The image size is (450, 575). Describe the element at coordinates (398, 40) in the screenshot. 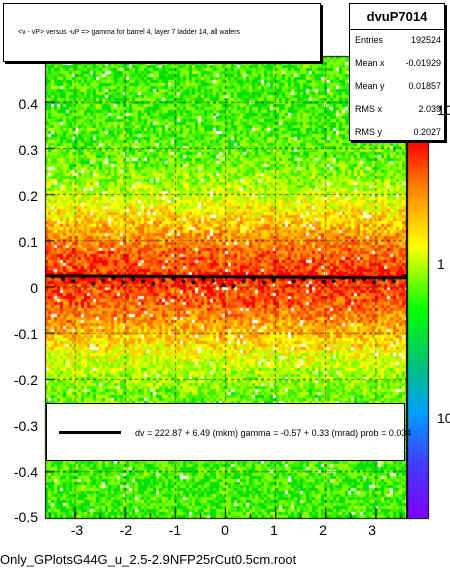

I see `stats-row-entries: Entries 192524` at that location.